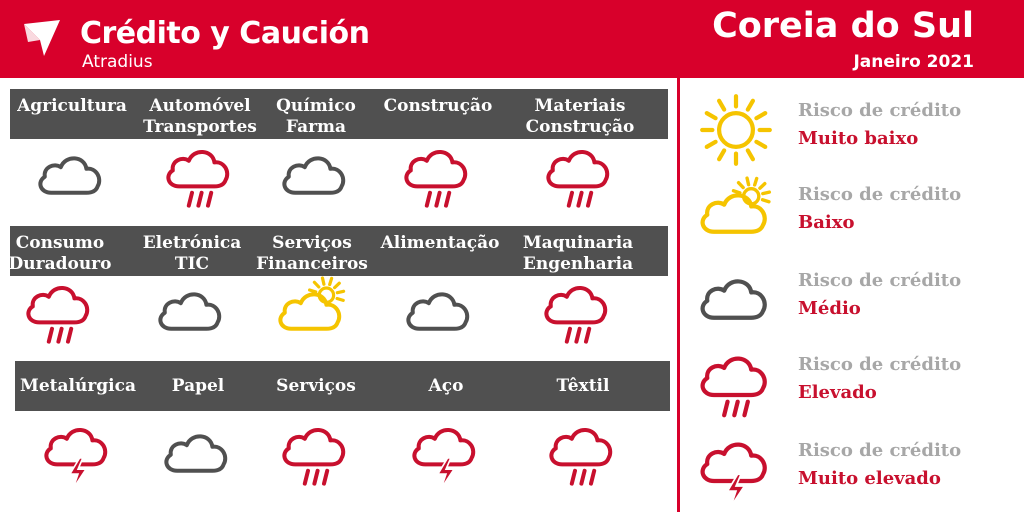 This screenshot has height=512, width=1024. Describe the element at coordinates (312, 264) in the screenshot. I see `sector-label-line: Financeiros` at that location.